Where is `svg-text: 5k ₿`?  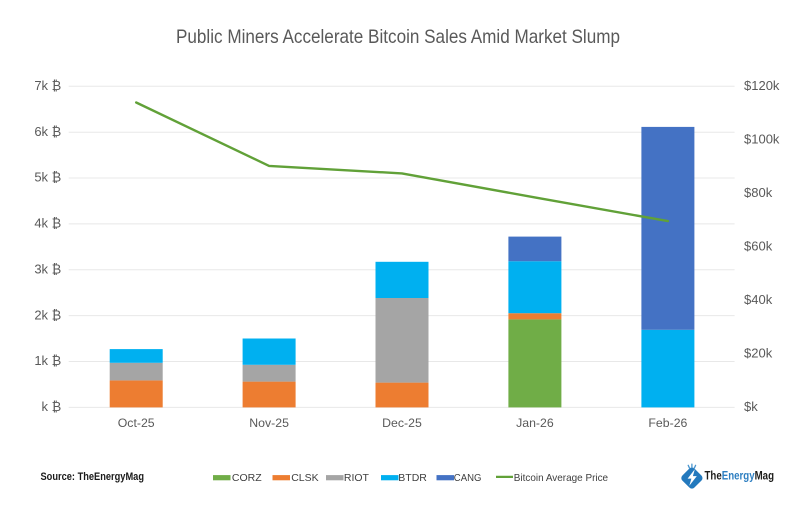
svg-text: 5k ₿ is located at coordinates (47, 177).